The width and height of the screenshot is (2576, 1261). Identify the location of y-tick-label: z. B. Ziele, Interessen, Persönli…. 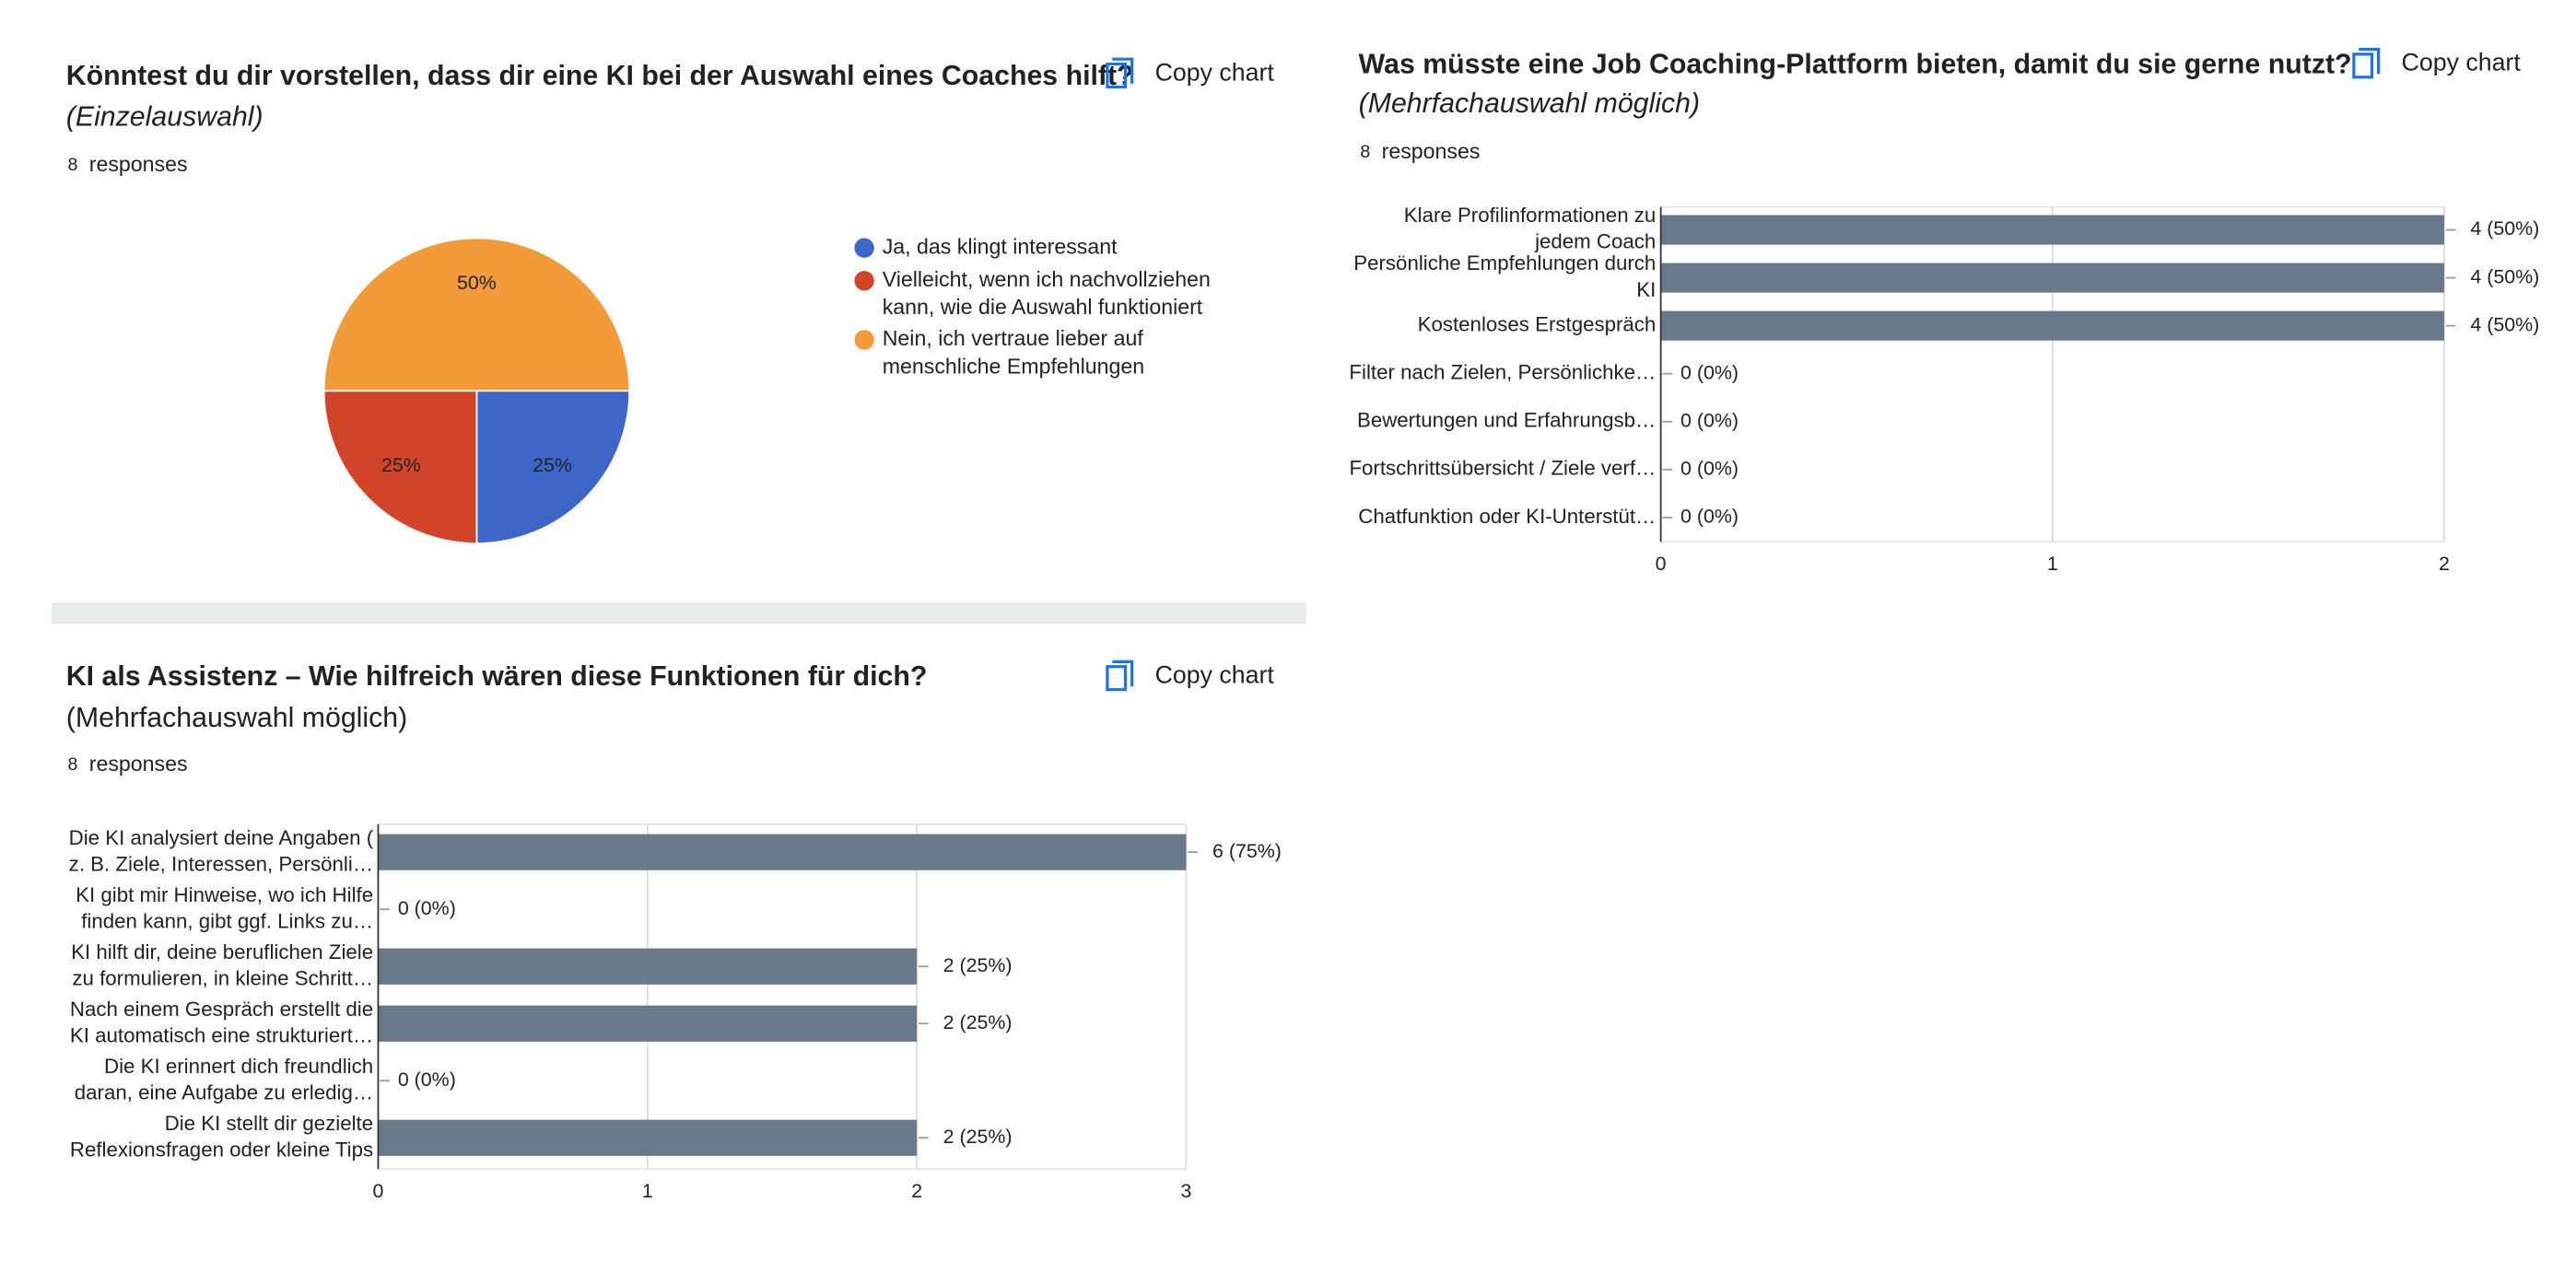
(221, 863).